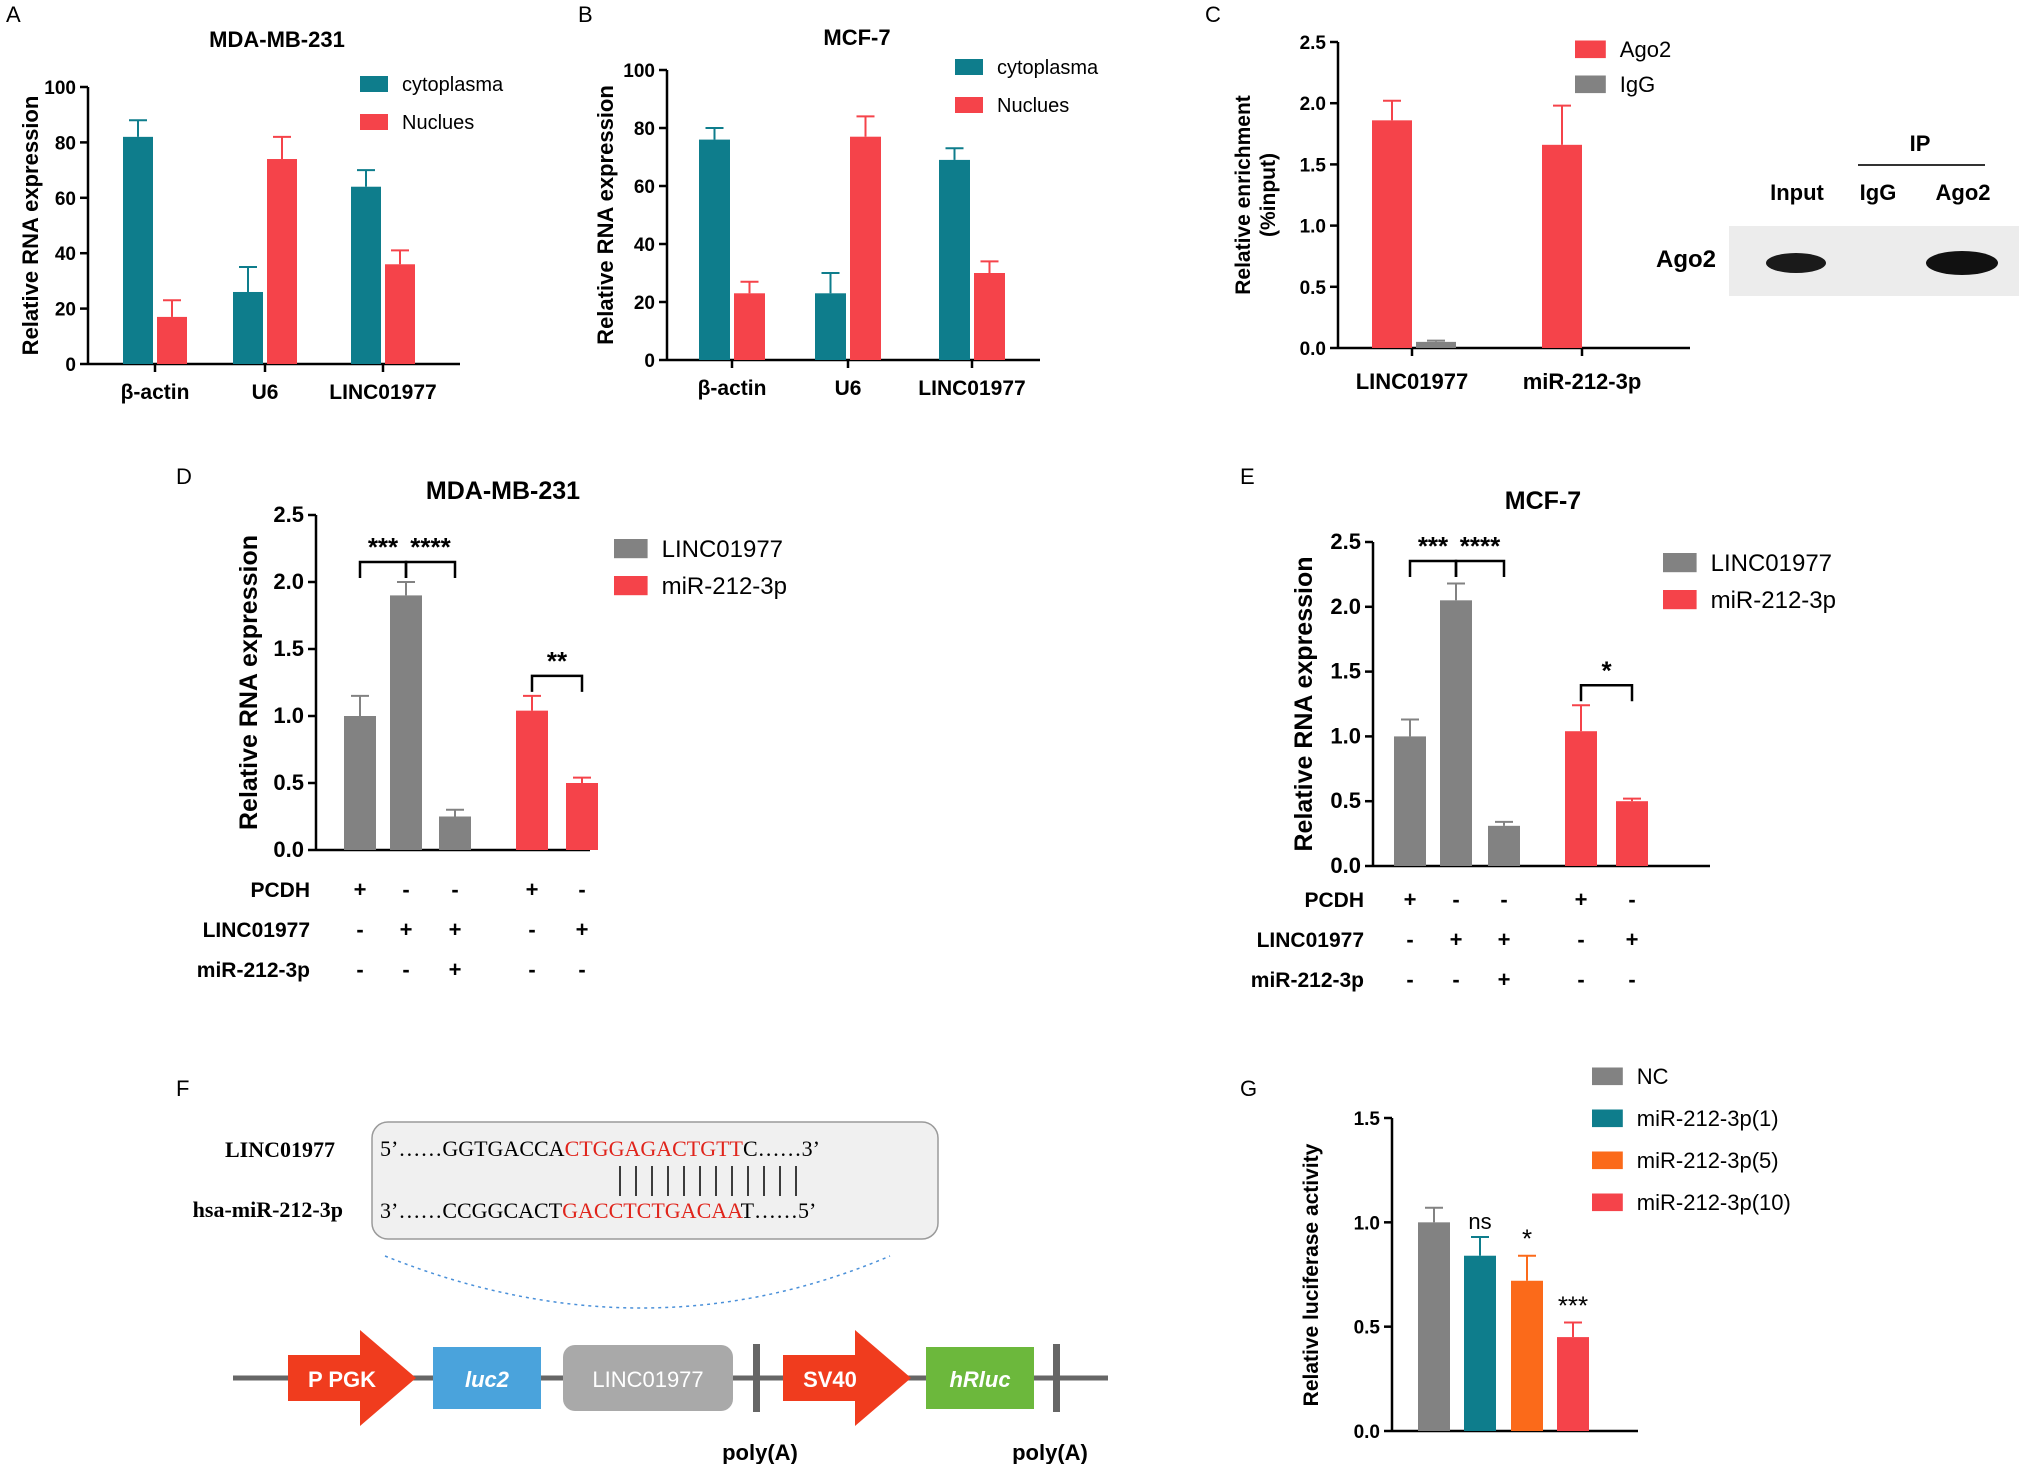  Describe the element at coordinates (781, 1148) in the screenshot. I see `linc-seq-post: C……3’` at that location.